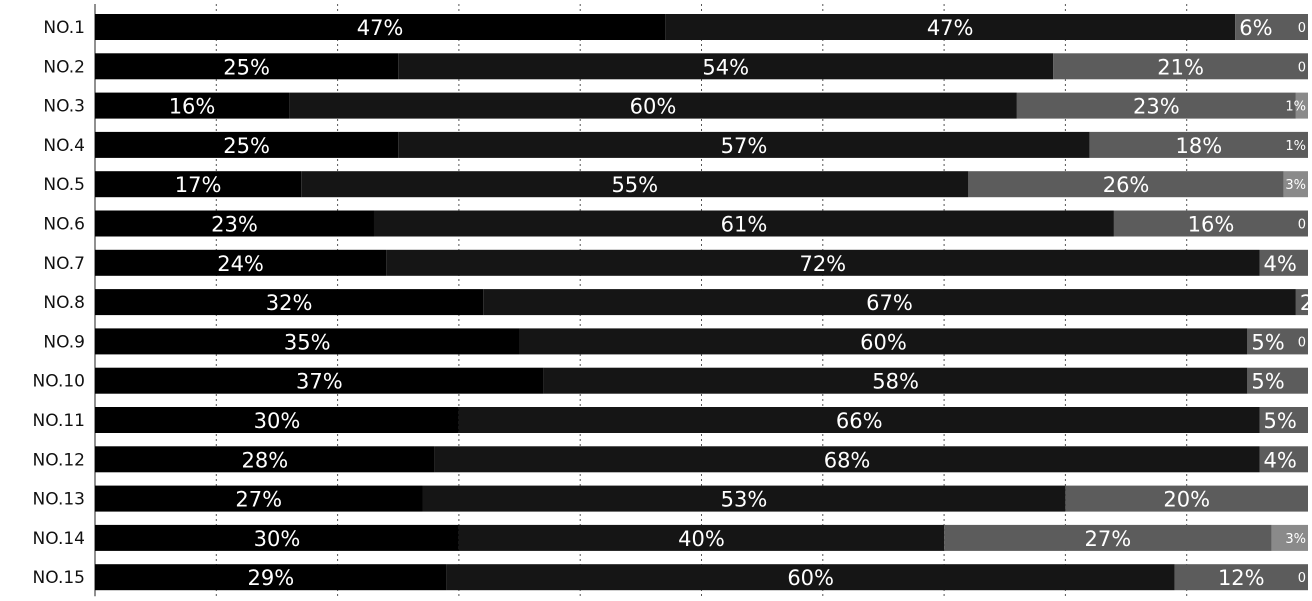 The height and width of the screenshot is (601, 1312). I want to click on data-label: 61%, so click(744, 225).